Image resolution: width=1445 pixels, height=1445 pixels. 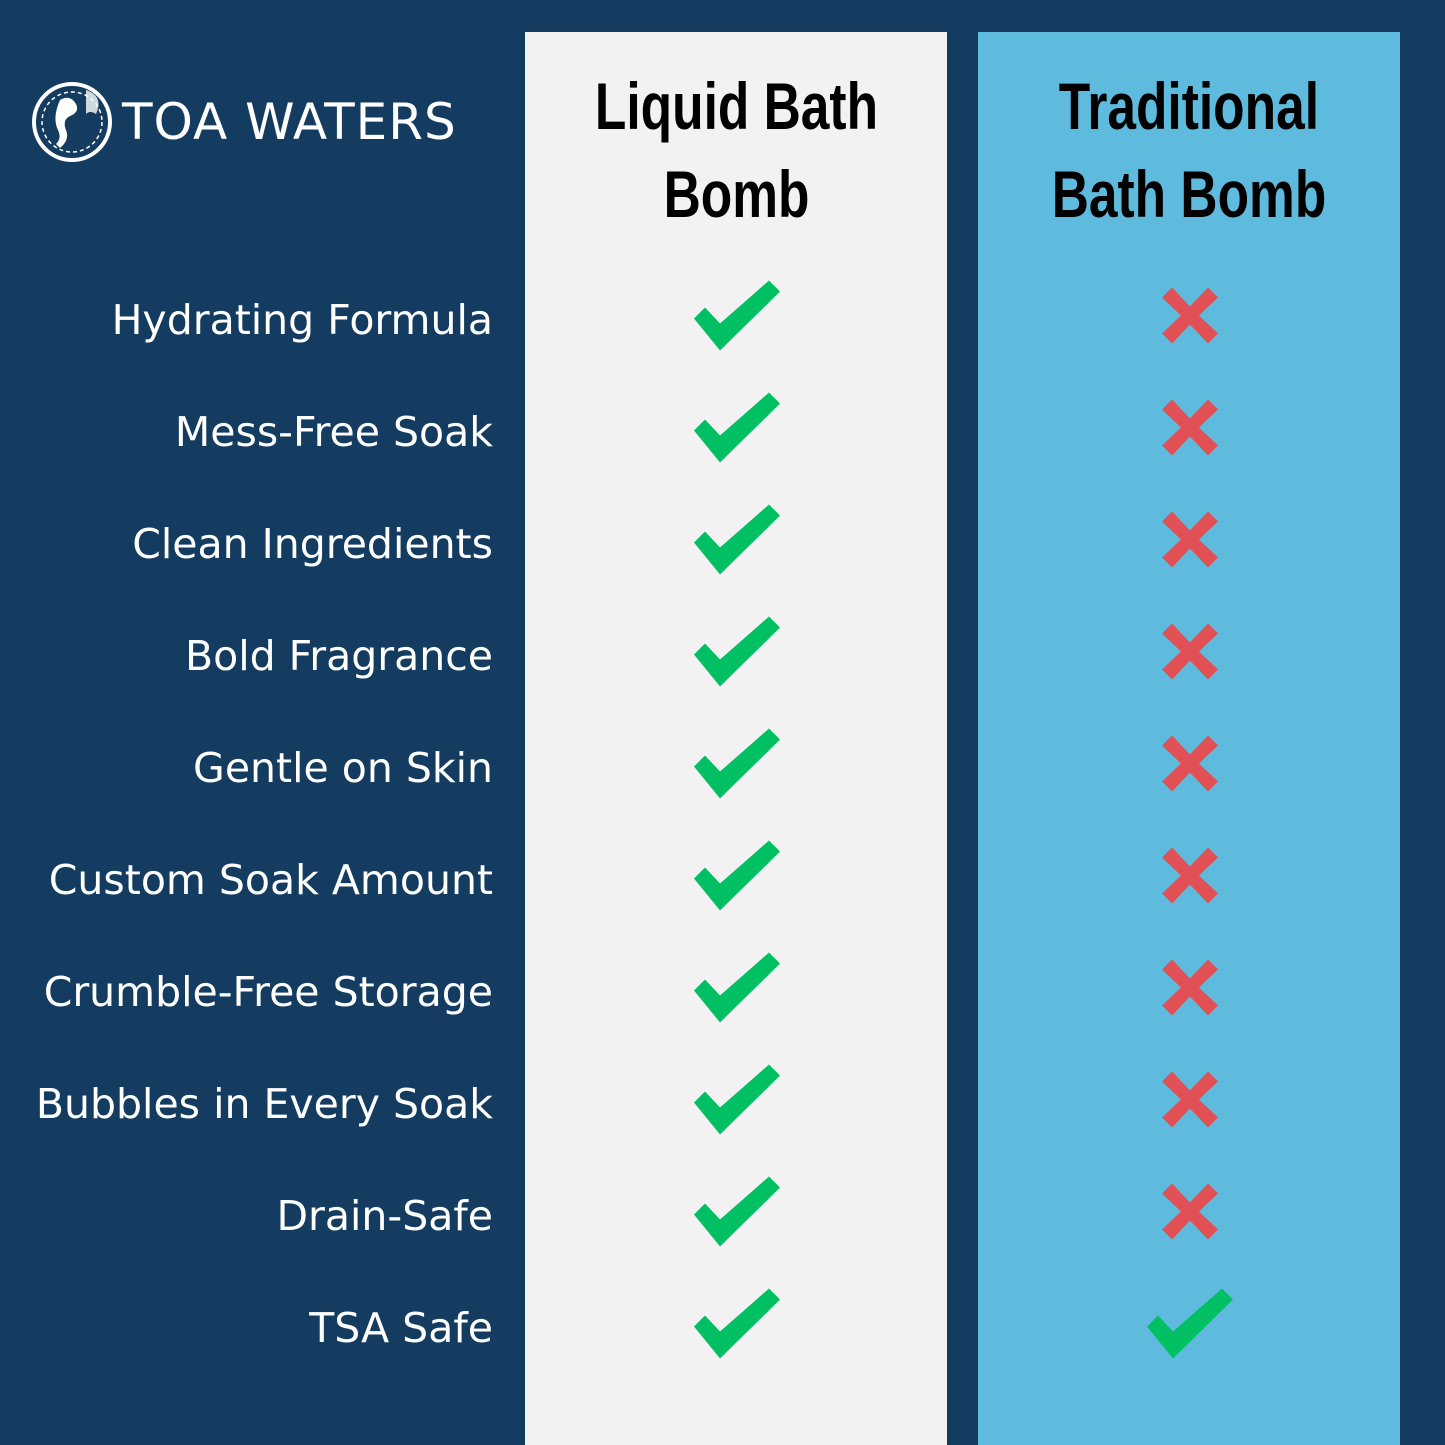 What do you see at coordinates (289, 122) in the screenshot?
I see `brand-name: TOA WATERS` at bounding box center [289, 122].